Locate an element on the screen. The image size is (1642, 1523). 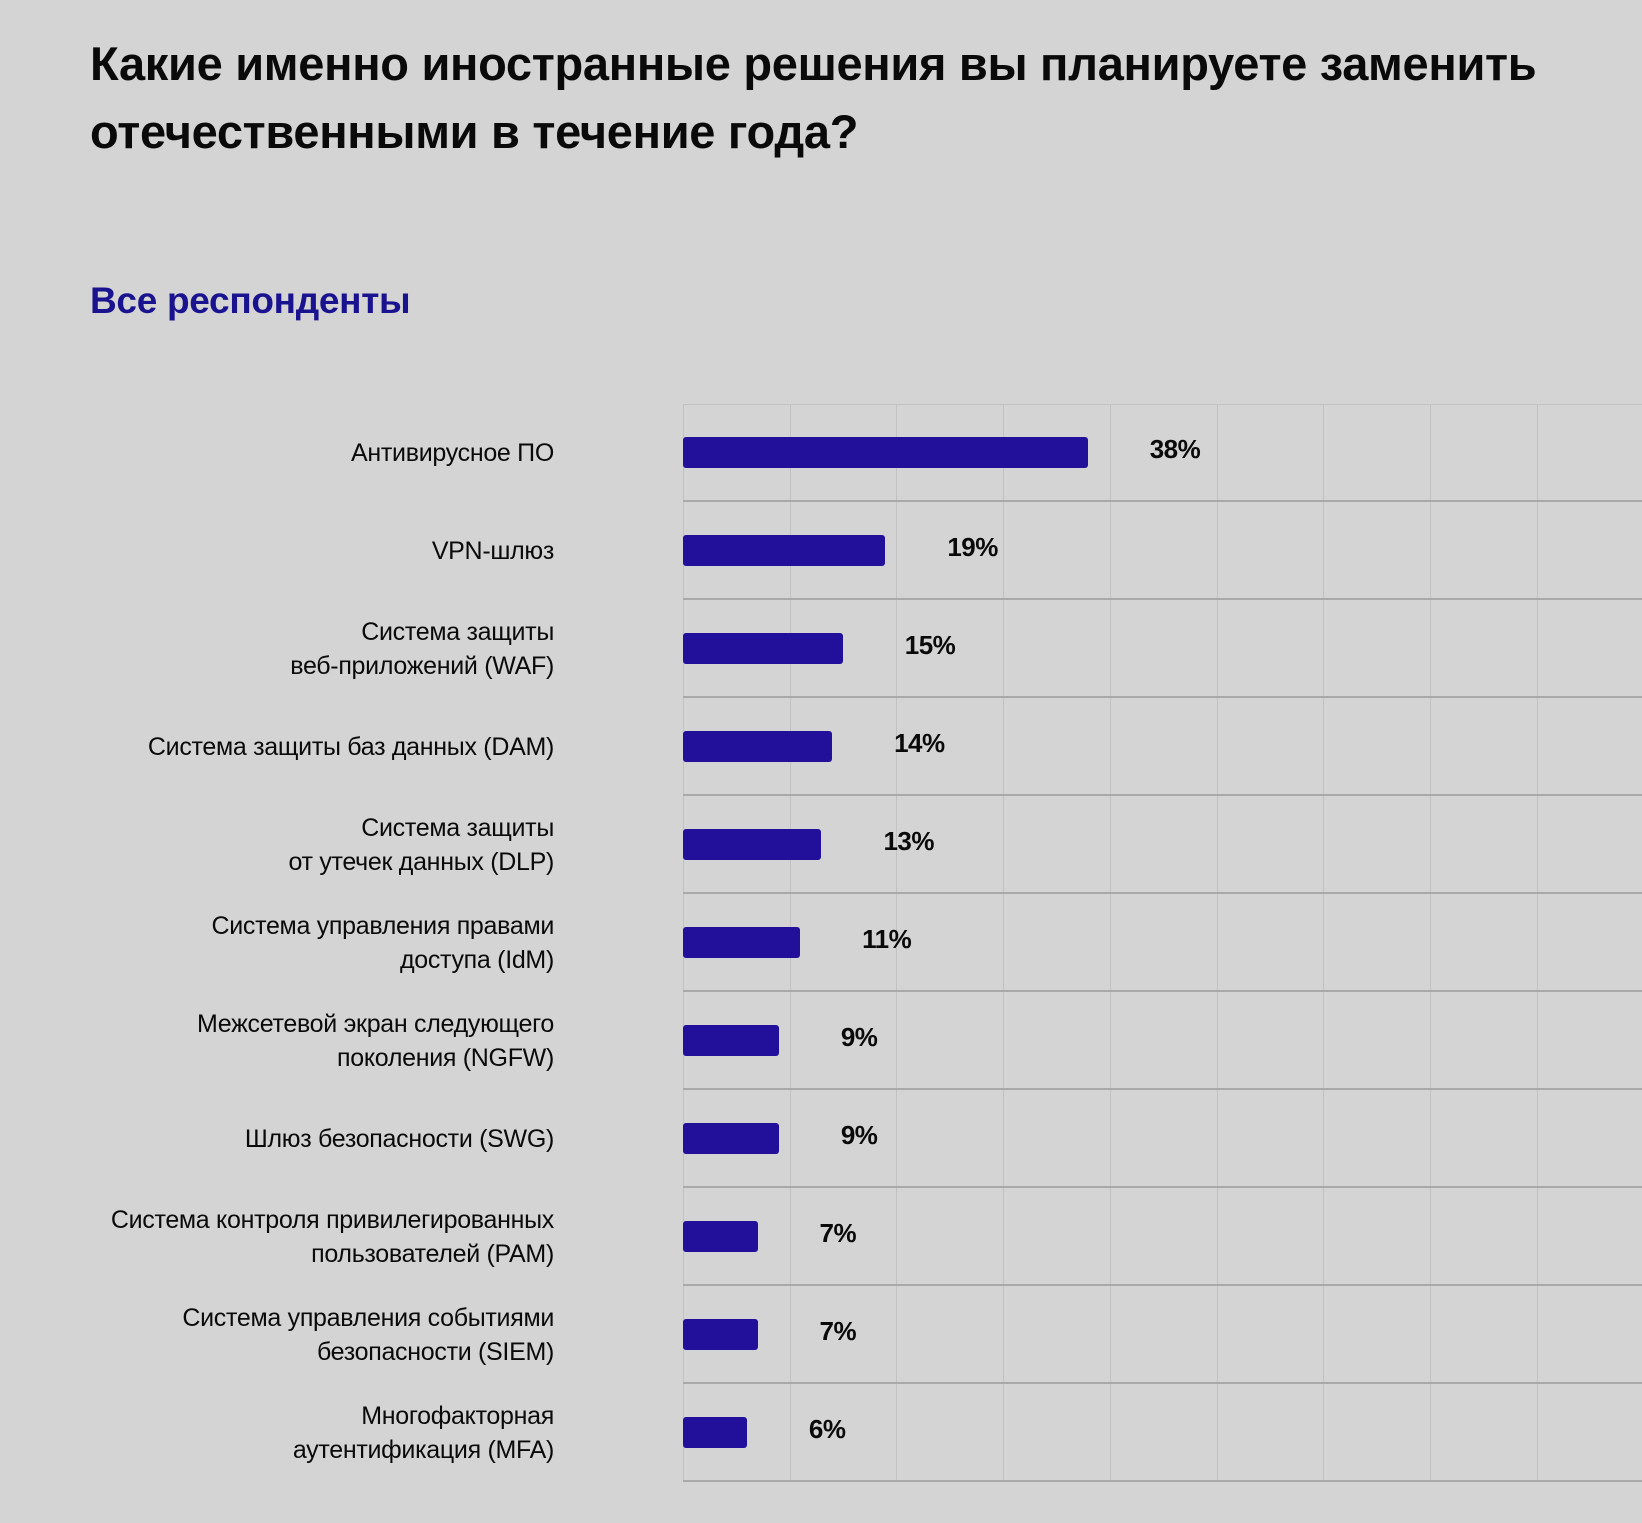
category-label: Система защиты от утечек данных (DLP) is located at coordinates (277, 845).